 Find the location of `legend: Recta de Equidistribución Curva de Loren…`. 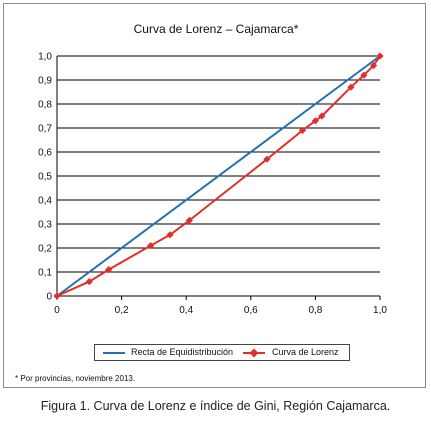

legend: Recta de Equidistribución Curva de Loren… is located at coordinates (222, 352).